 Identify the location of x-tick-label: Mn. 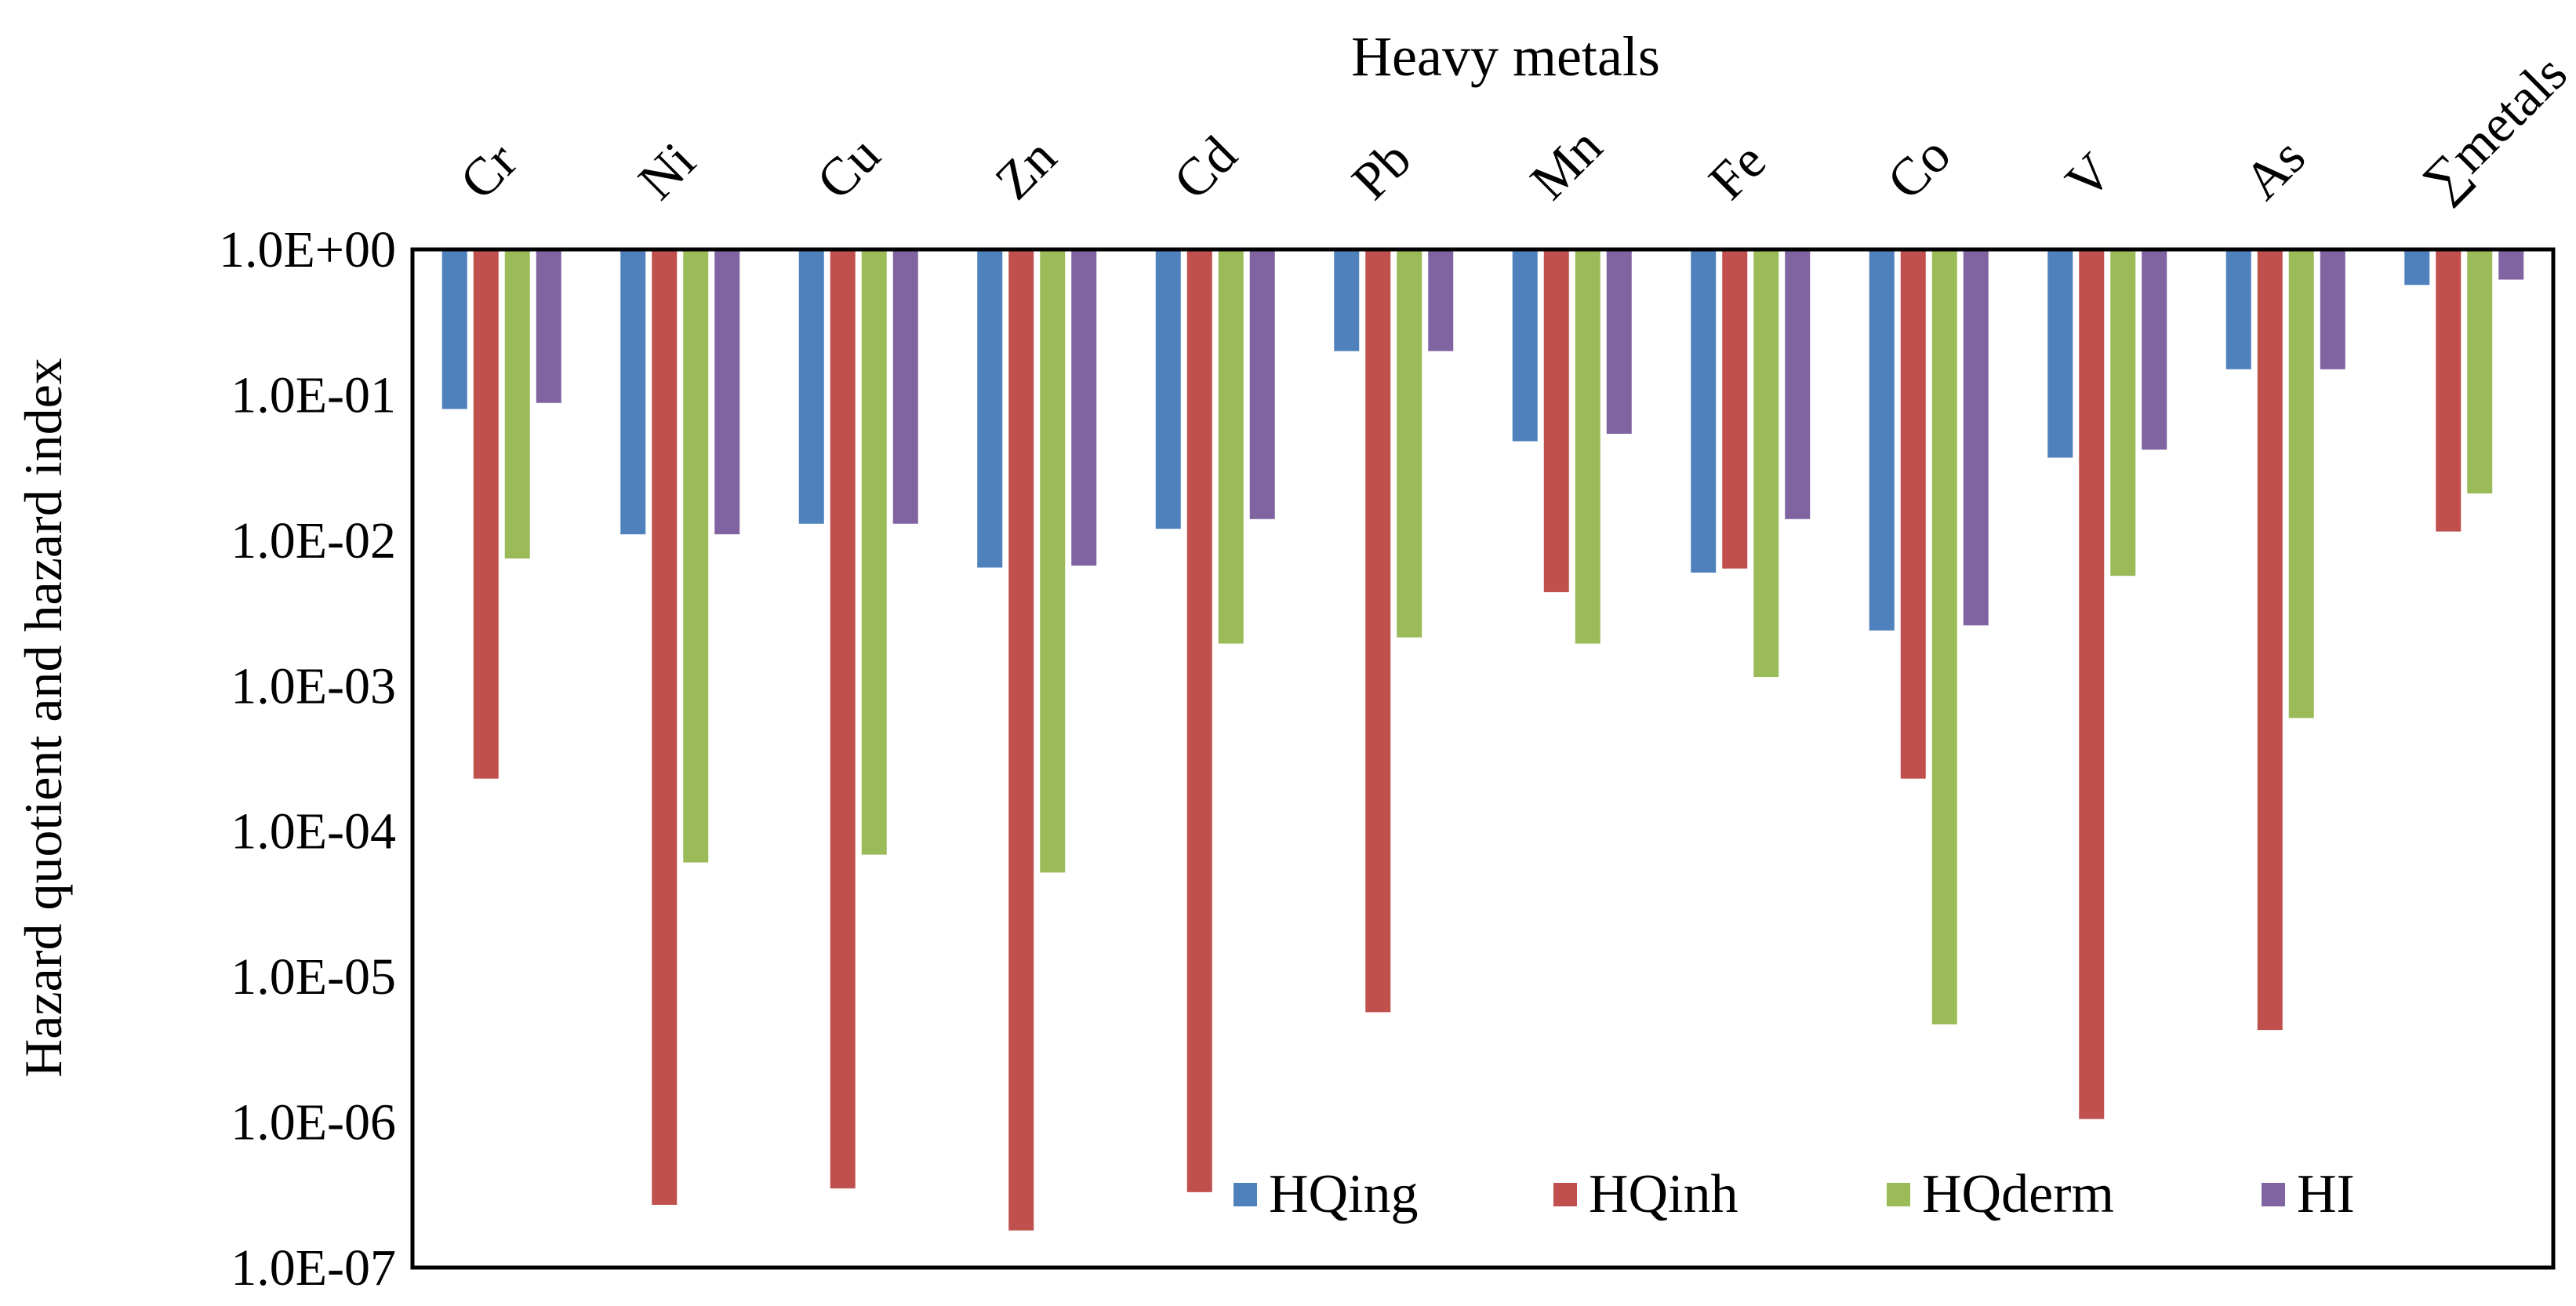
(1566, 164).